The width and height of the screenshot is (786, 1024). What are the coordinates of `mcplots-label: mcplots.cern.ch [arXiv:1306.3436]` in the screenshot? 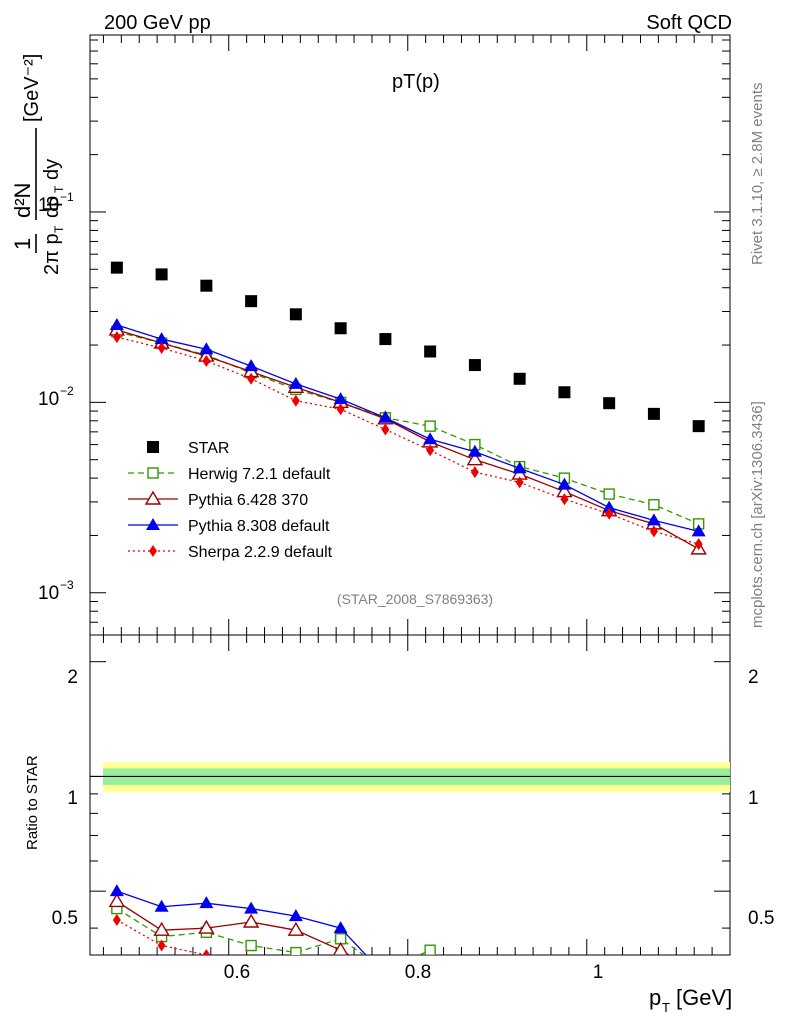 It's located at (757, 514).